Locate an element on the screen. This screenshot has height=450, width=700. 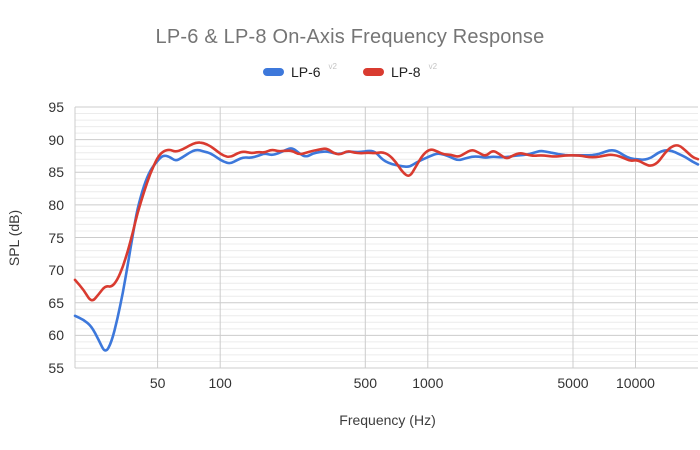
legend: LP-6 v2 LP-8 v2 is located at coordinates (350, 70).